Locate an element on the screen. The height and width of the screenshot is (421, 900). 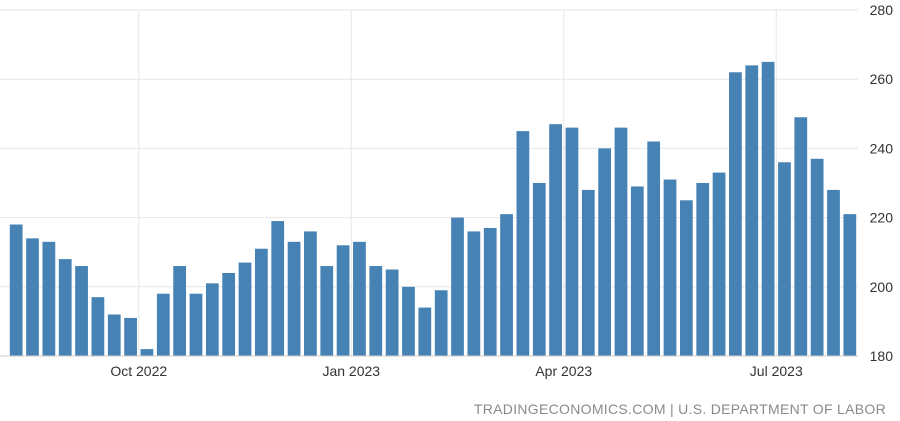
x-axis: Oct 2022 Jan 2023 Apr 2023 Jul 2023 is located at coordinates (429, 367).